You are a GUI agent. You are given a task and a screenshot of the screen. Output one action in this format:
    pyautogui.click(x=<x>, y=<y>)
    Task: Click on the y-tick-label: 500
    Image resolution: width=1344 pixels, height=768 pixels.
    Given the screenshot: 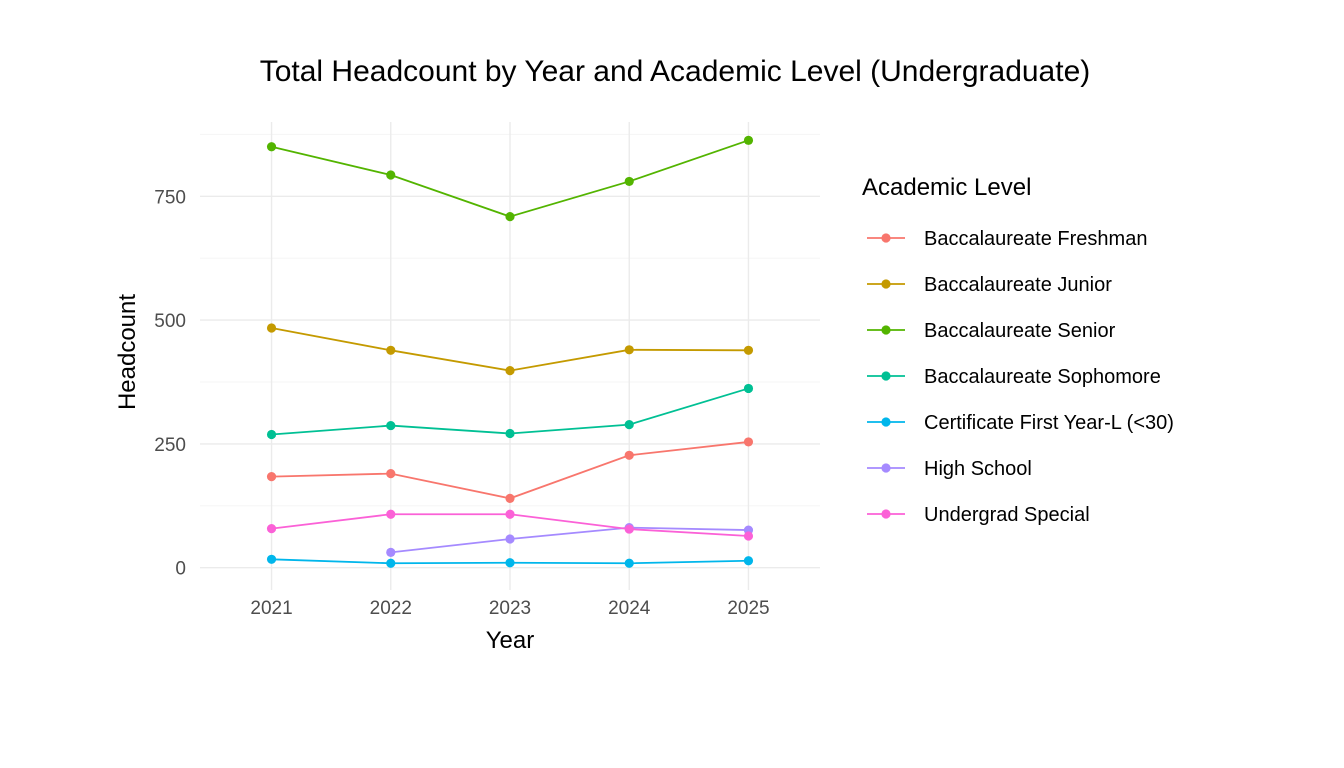 What is the action you would take?
    pyautogui.click(x=170, y=321)
    